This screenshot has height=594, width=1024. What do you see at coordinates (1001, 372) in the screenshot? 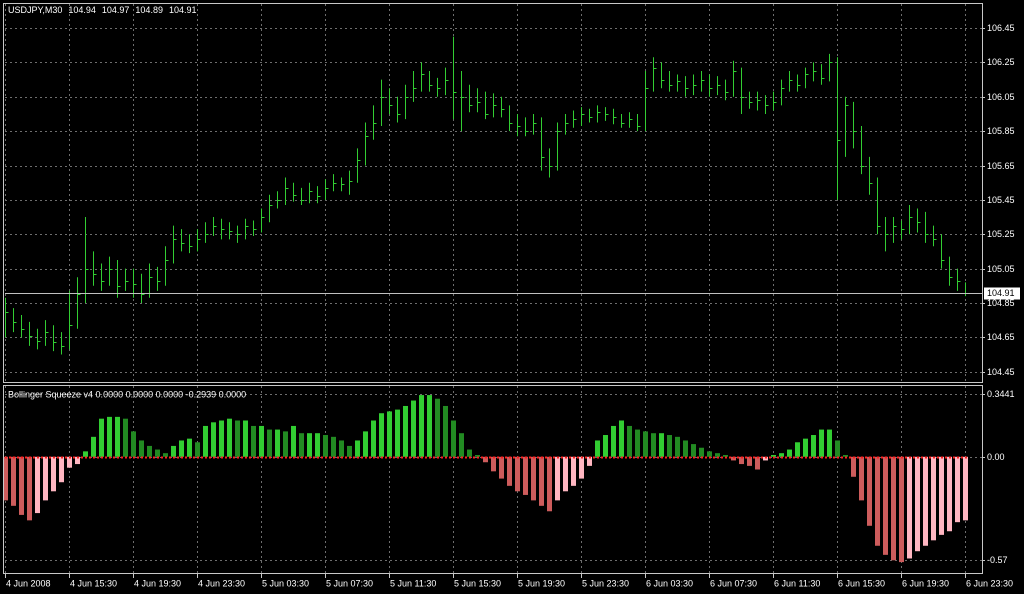
I see `y-tick-label: 104.45` at bounding box center [1001, 372].